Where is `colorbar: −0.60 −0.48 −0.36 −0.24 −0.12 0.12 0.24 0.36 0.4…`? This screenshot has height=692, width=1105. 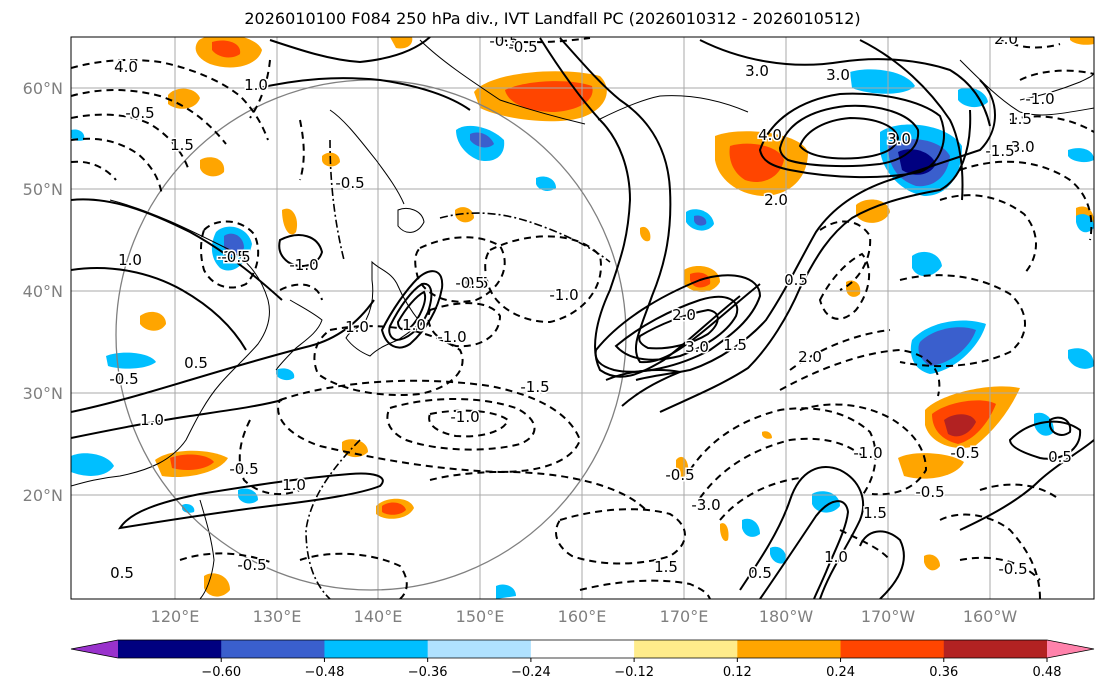
colorbar: −0.60 −0.48 −0.36 −0.24 −0.12 0.12 0.24 0.36 0.4… is located at coordinates (582, 659).